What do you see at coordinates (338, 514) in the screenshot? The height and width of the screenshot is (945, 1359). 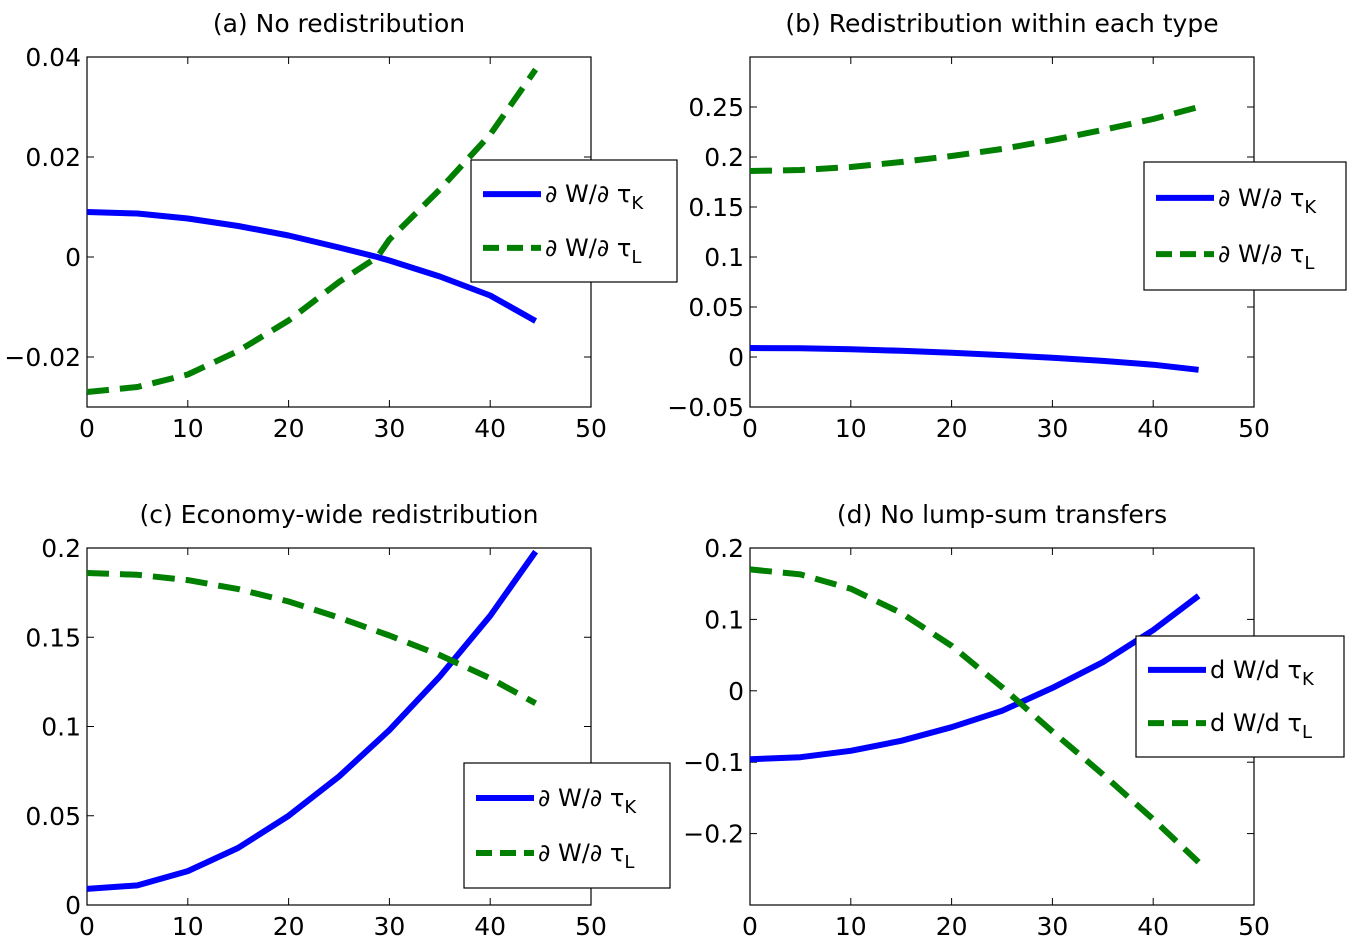 I see `chart-title: (c) Economy-wide redistribution` at bounding box center [338, 514].